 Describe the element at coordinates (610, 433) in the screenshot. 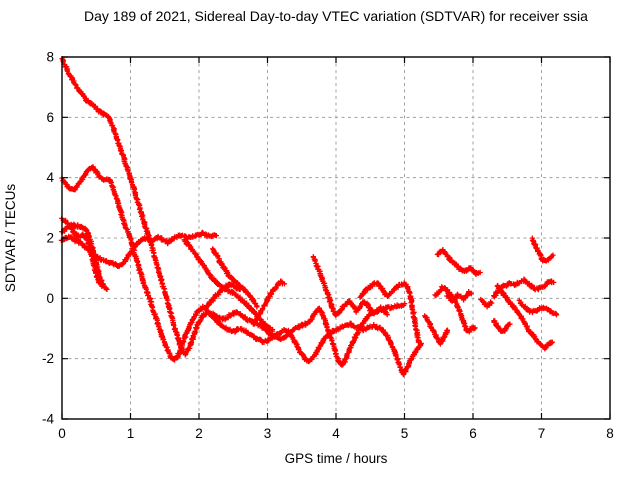

I see `x-tick-label: 8` at that location.